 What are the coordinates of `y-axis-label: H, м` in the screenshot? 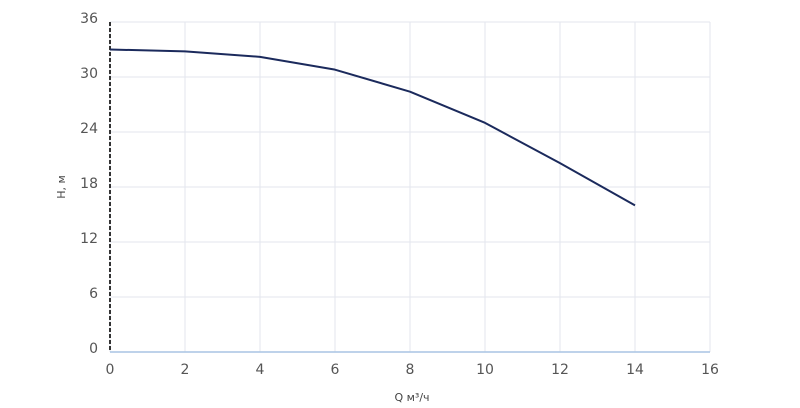 It's located at (61, 187).